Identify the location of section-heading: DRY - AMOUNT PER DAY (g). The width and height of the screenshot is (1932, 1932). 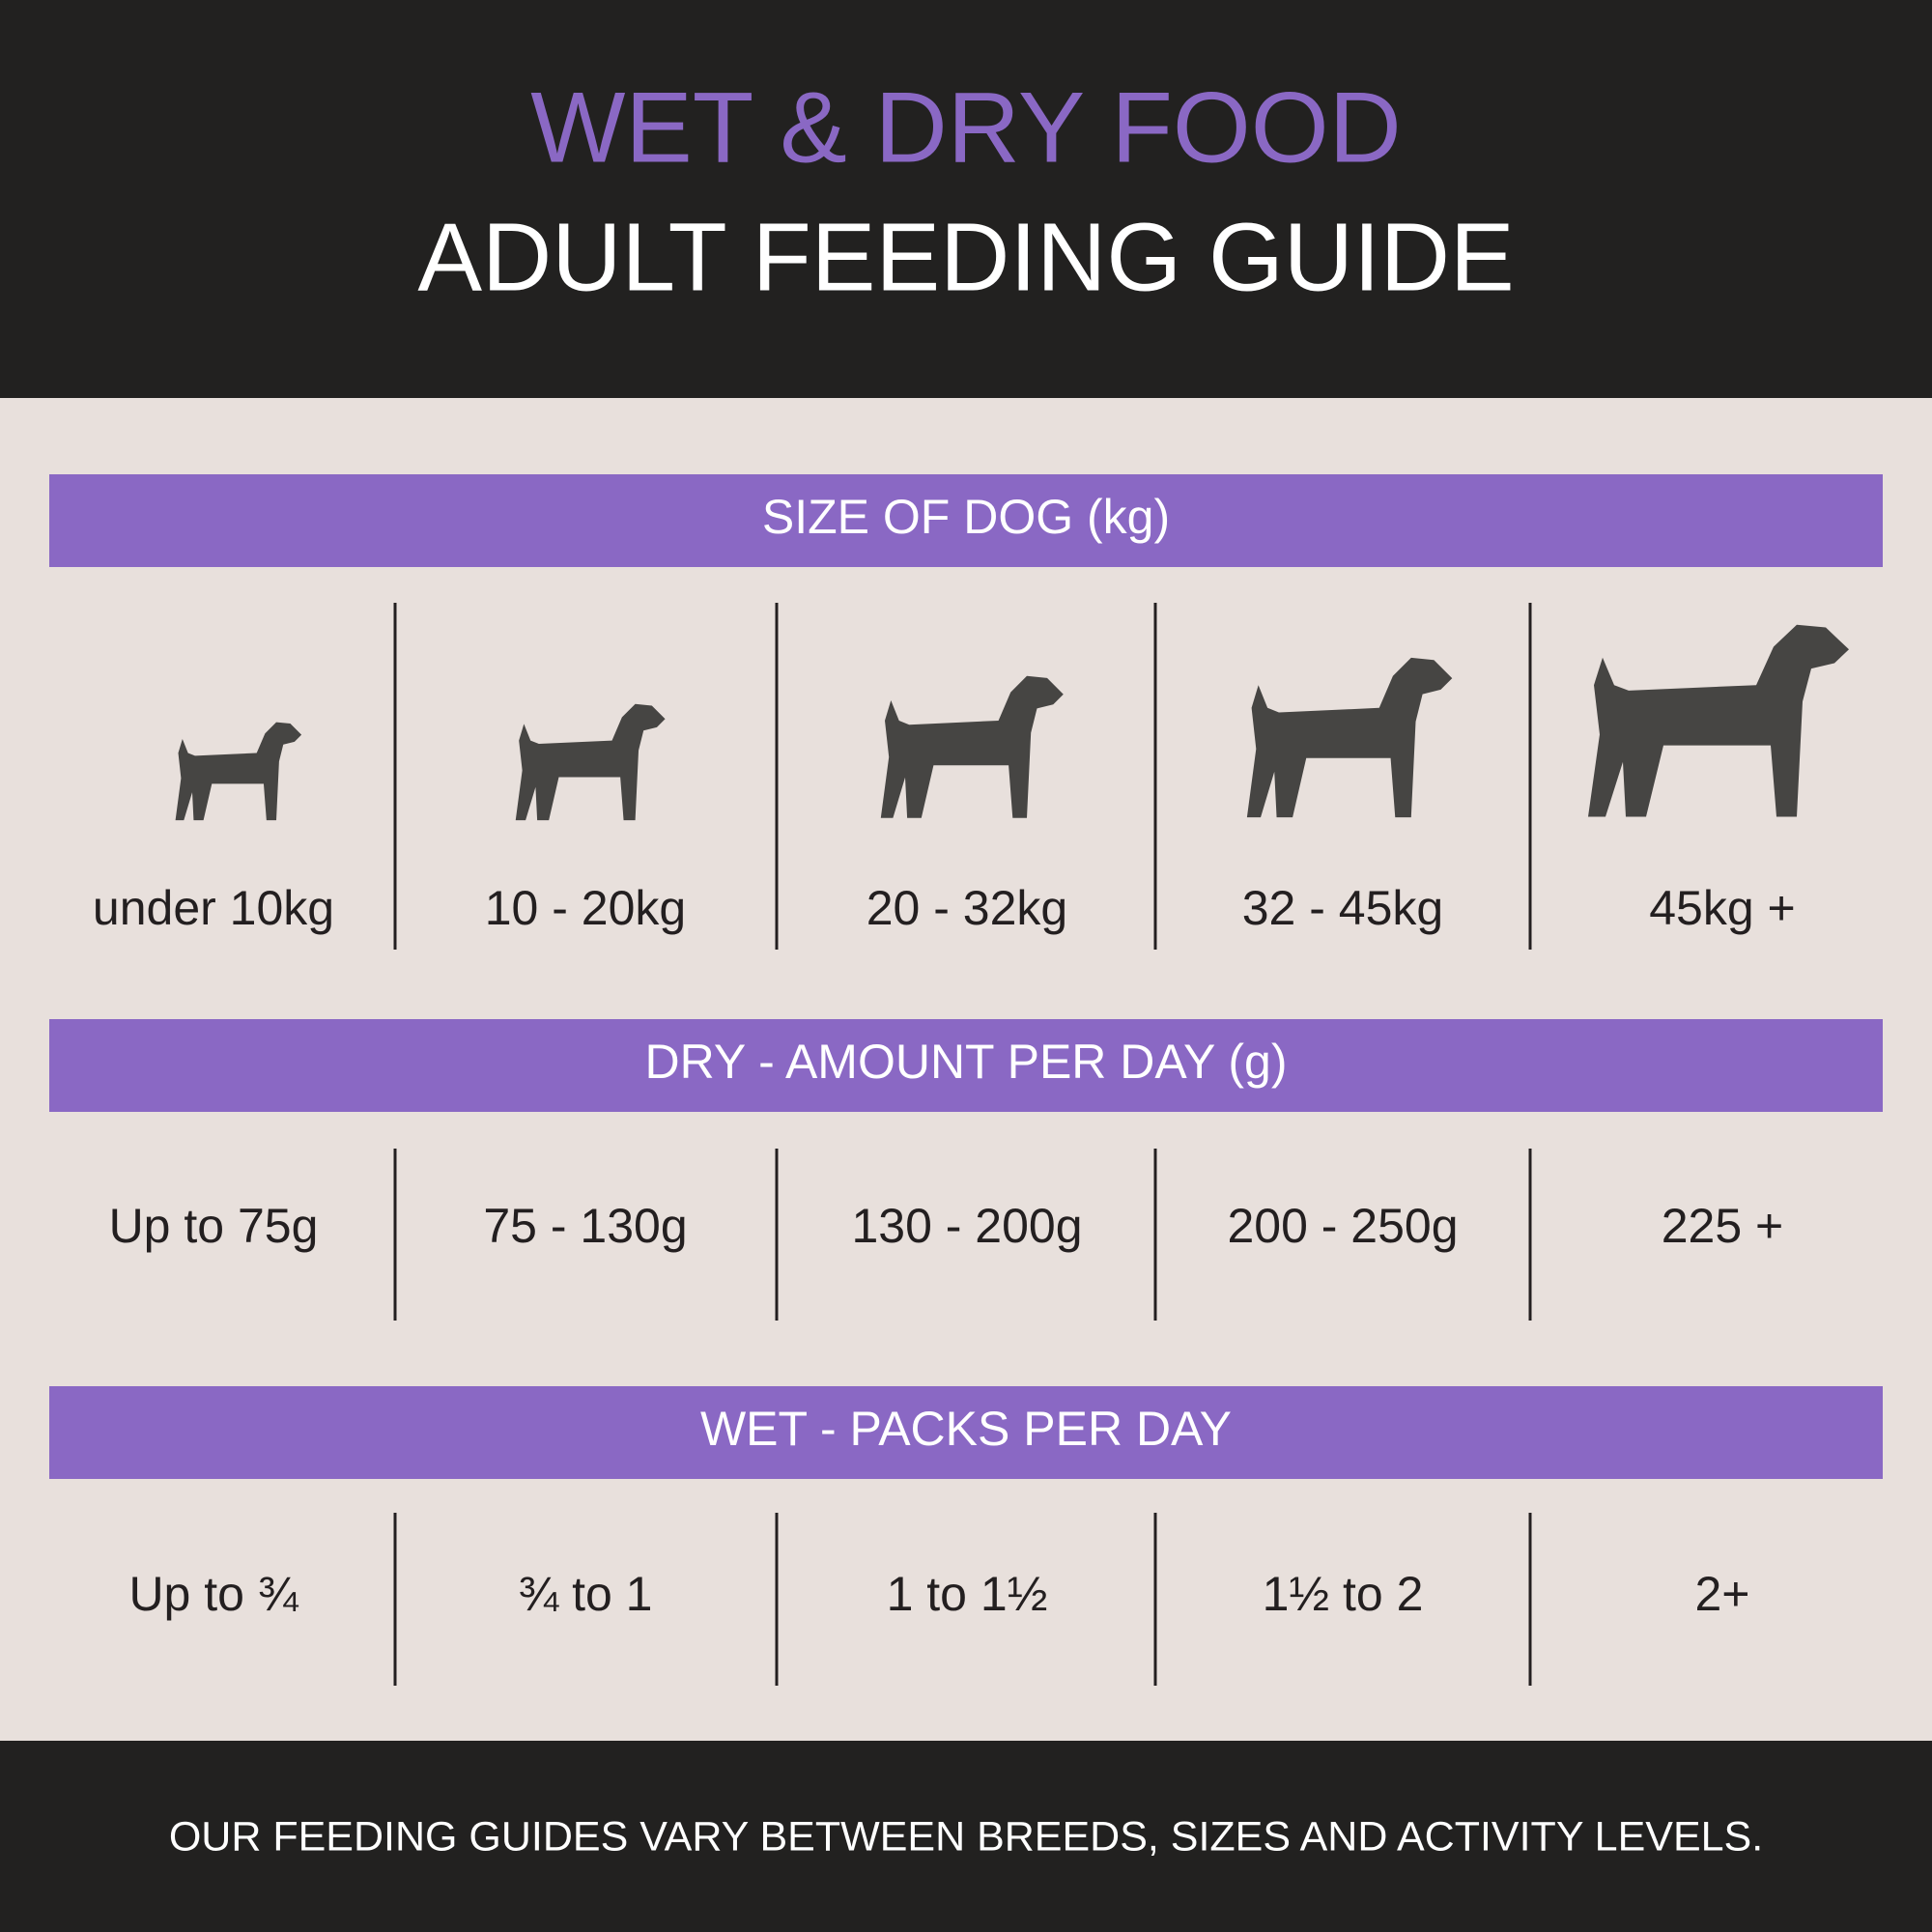
(966, 1062).